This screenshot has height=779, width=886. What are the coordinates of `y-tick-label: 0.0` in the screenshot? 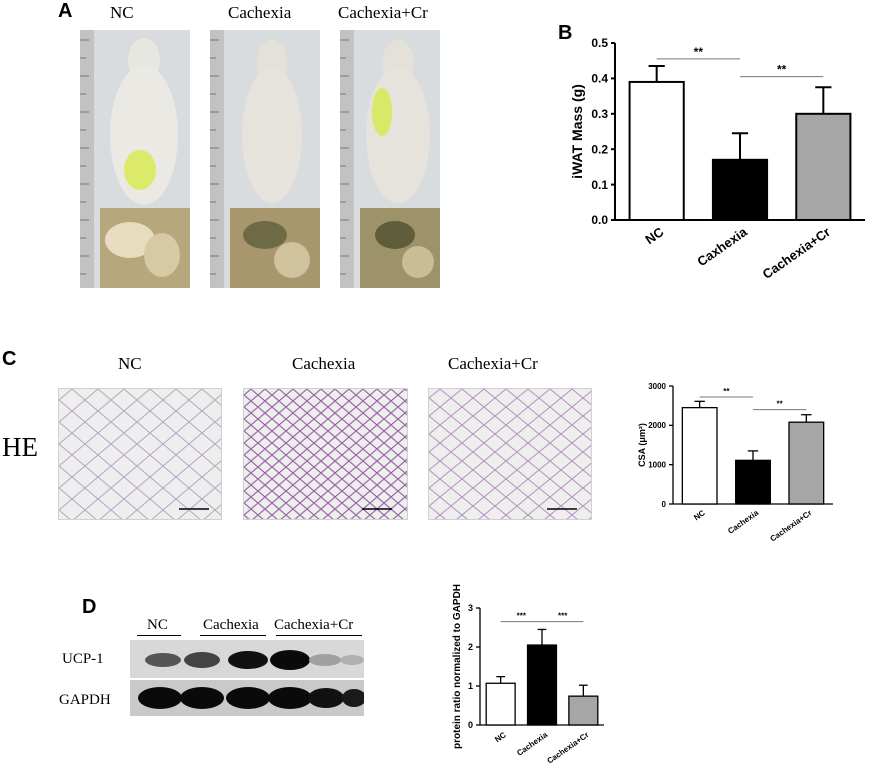 It's located at (599, 220).